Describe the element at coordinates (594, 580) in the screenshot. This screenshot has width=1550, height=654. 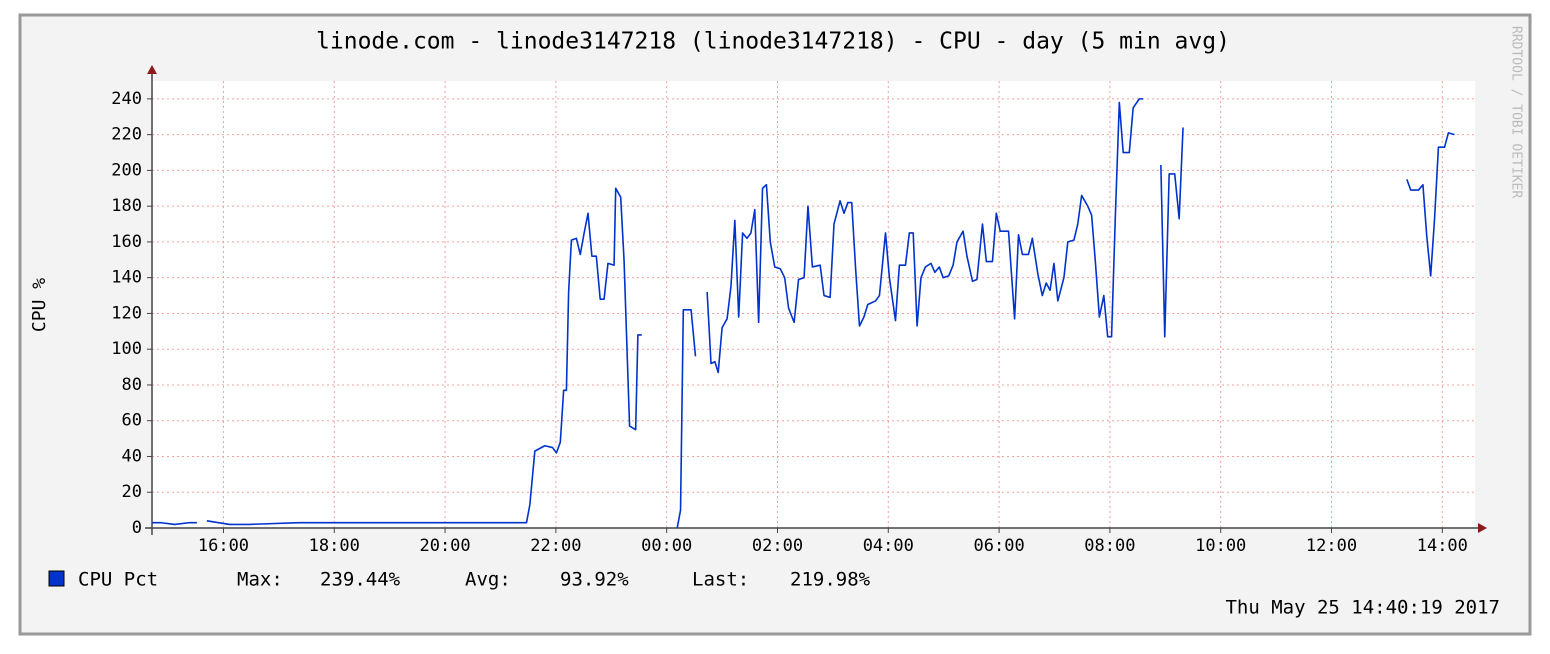
I see `legend-stat-value: 93.92%` at that location.